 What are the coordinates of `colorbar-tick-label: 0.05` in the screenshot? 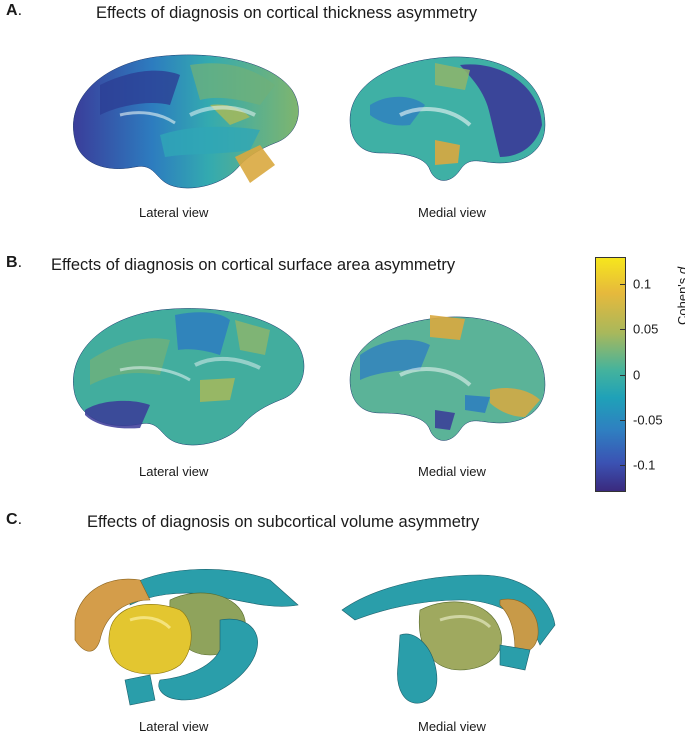 It's located at (646, 329).